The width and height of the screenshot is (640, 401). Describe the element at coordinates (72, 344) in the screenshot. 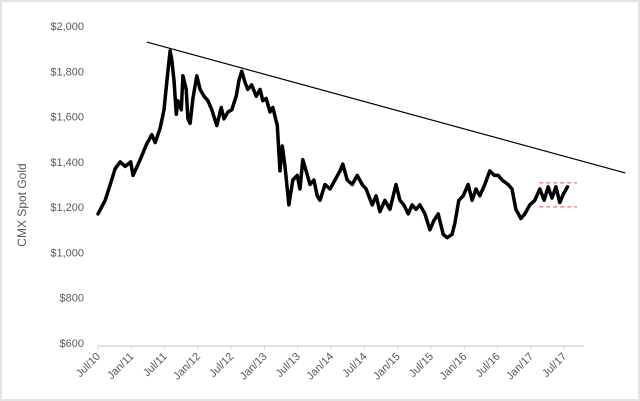

I see `y-tick-label: $600` at that location.